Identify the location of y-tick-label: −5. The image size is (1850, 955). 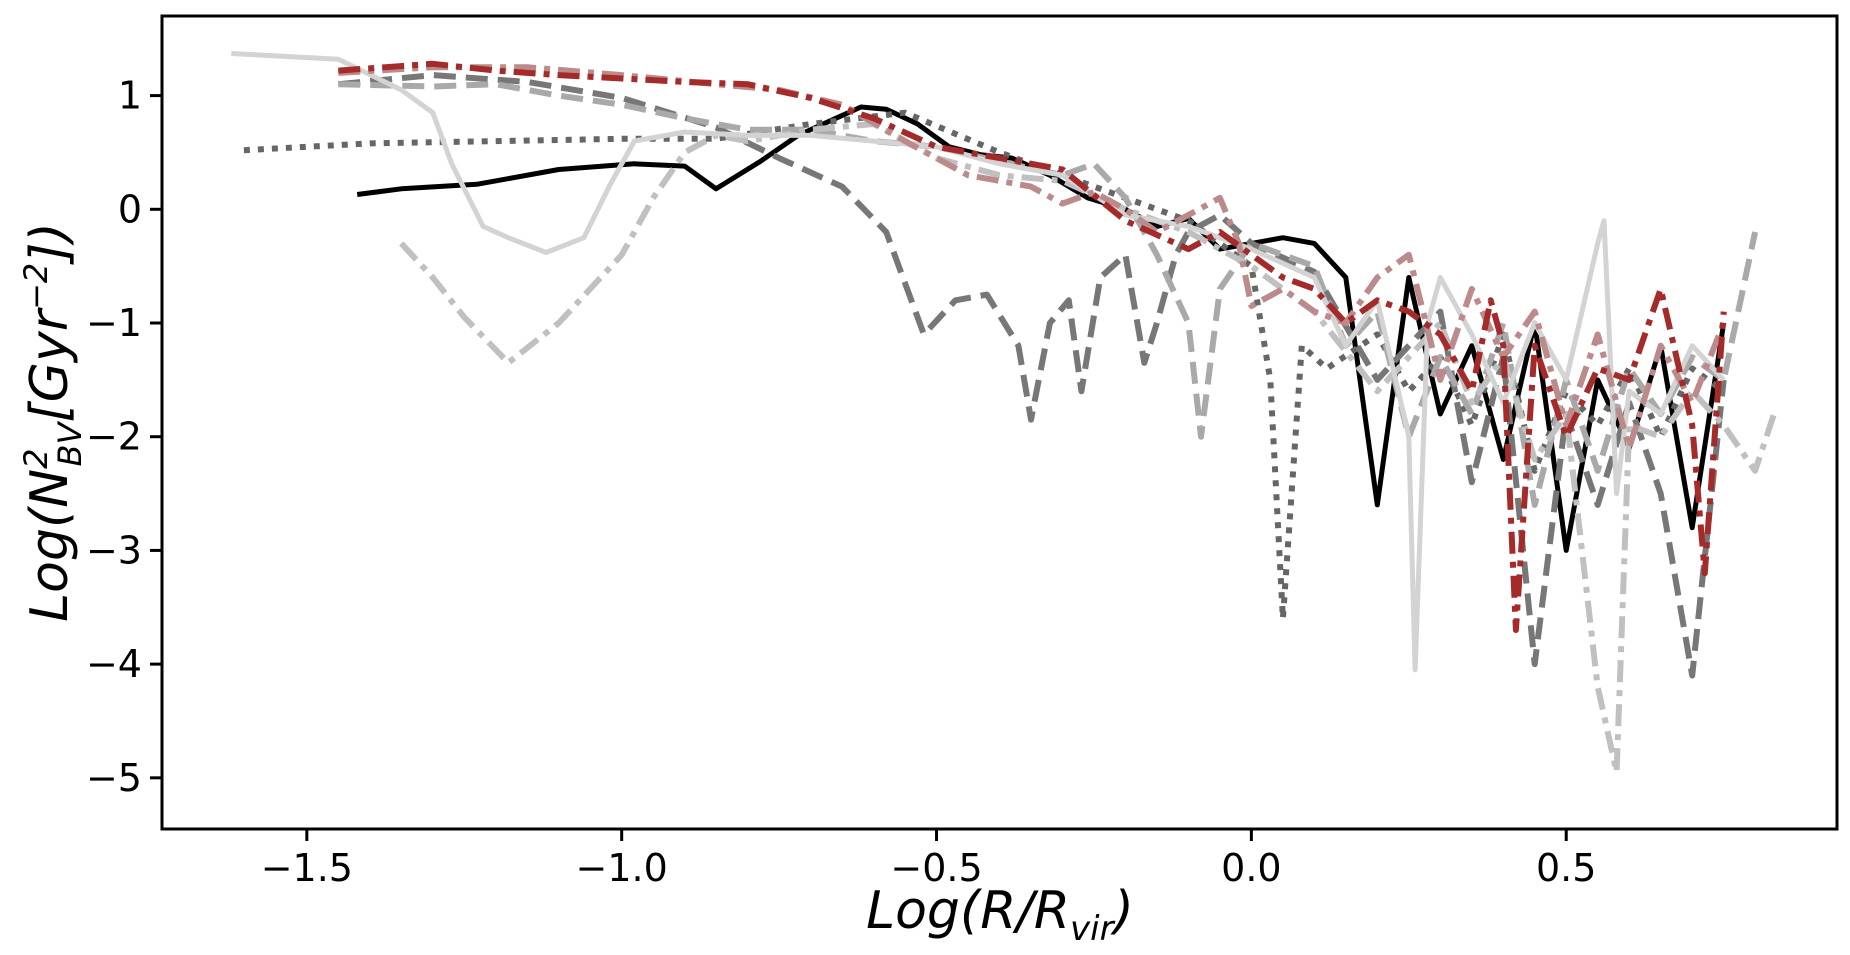
(114, 778).